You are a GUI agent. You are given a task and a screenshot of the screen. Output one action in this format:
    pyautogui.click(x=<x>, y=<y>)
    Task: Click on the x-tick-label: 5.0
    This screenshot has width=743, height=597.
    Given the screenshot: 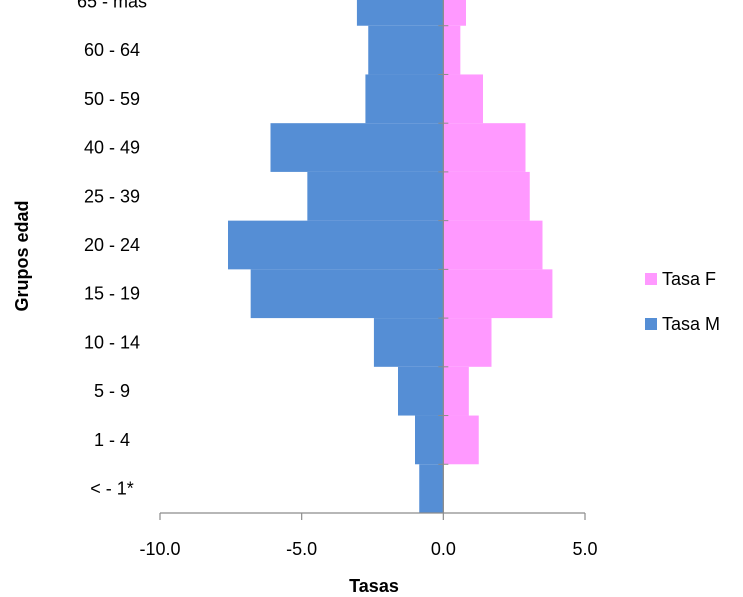 What is the action you would take?
    pyautogui.click(x=584, y=549)
    